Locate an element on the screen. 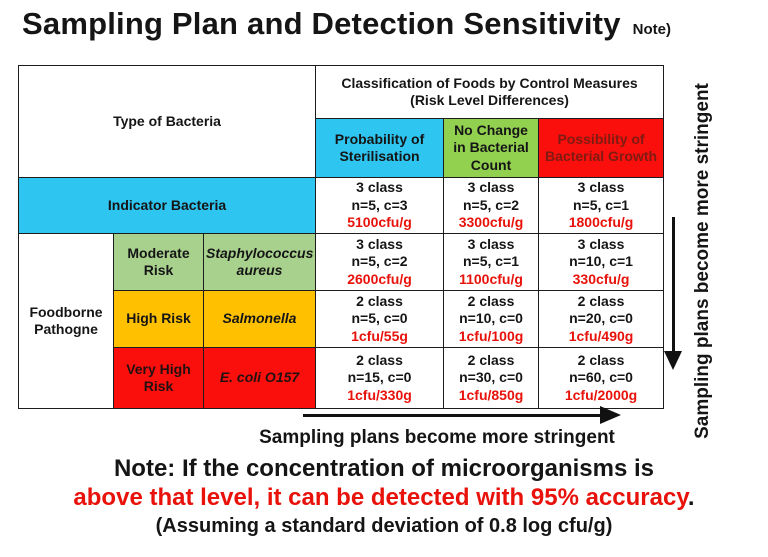 Image resolution: width=768 pixels, height=557 pixels. cell-plan: n=15, c=0 is located at coordinates (379, 377).